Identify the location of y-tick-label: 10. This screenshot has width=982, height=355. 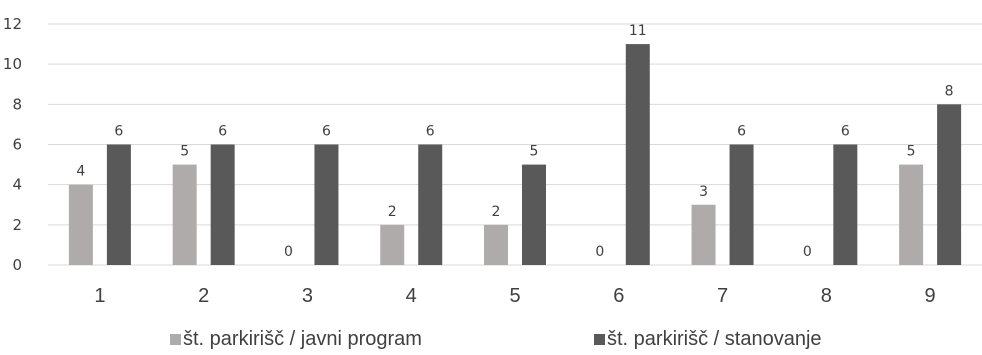
(12, 64).